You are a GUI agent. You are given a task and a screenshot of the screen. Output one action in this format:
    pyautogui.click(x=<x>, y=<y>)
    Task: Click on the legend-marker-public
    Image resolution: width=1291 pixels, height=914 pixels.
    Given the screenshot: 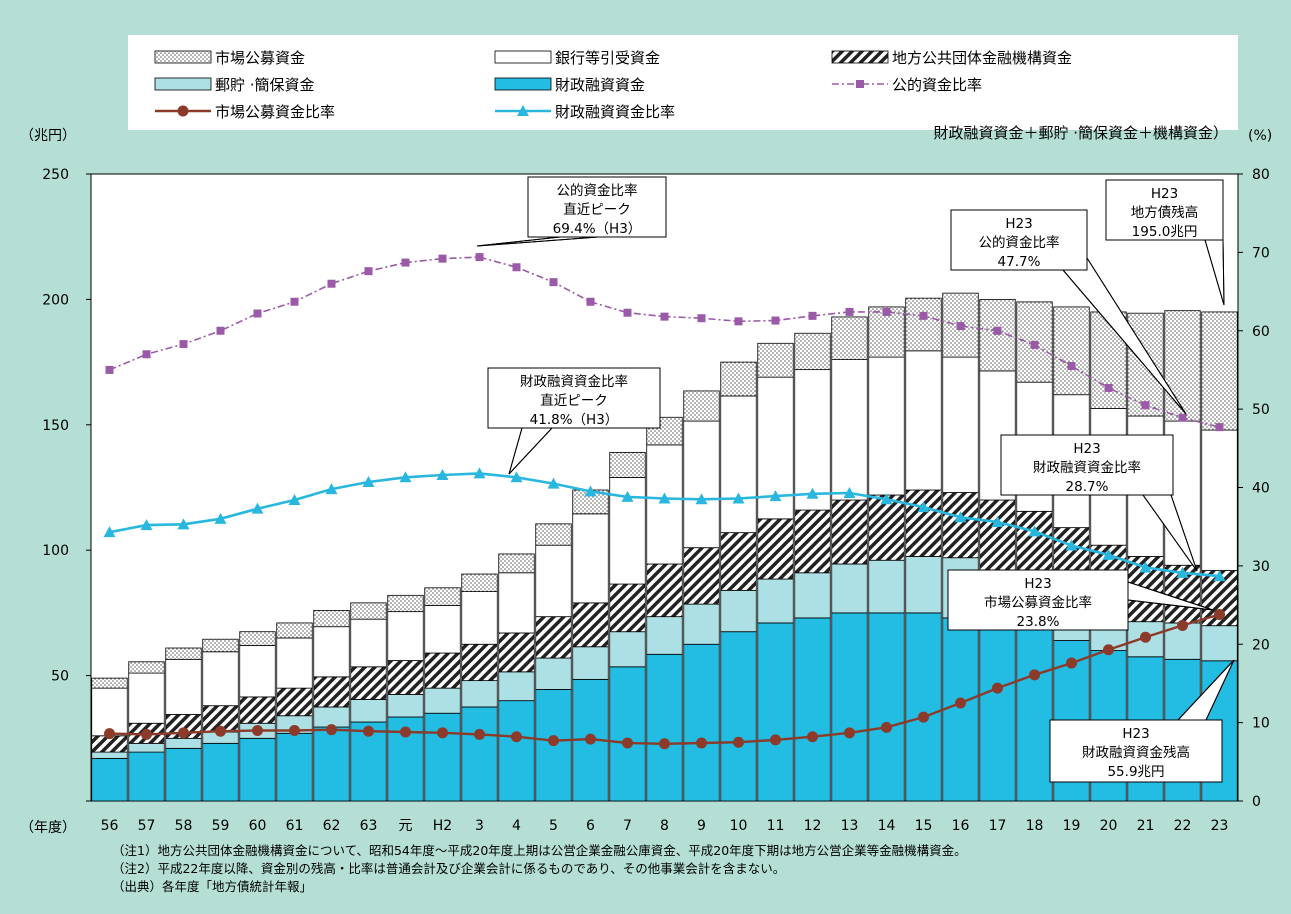 What is the action you would take?
    pyautogui.click(x=860, y=84)
    